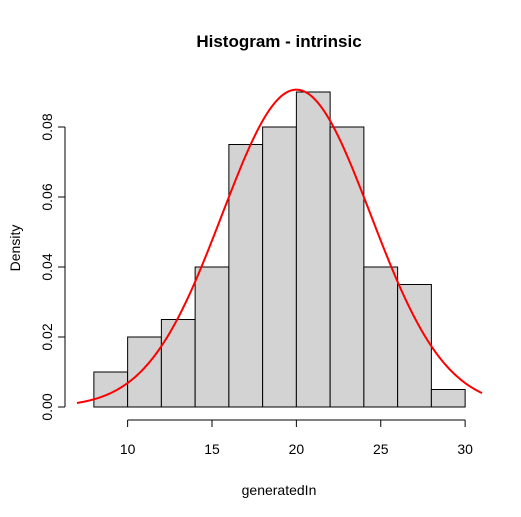 The height and width of the screenshot is (517, 521). I want to click on y-tick-label: 0.08, so click(47, 126).